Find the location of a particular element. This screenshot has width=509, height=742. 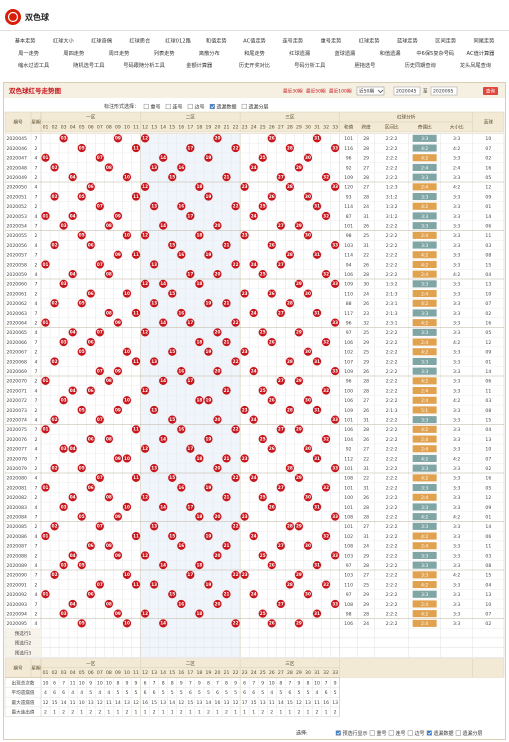

nav-link: AC值计算器 is located at coordinates (480, 53).